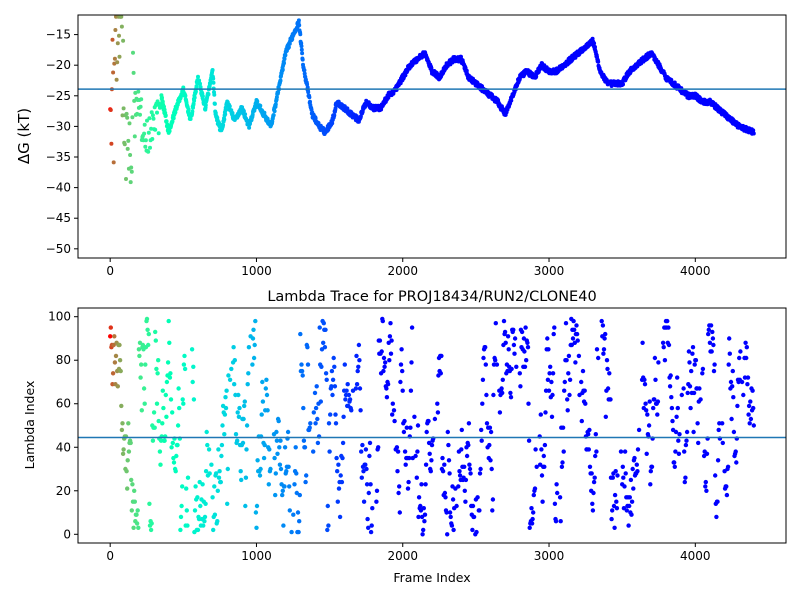 The height and width of the screenshot is (600, 800). Describe the element at coordinates (24, 136) in the screenshot. I see `free-energy-y-axis-label: ΔG (kT)` at that location.